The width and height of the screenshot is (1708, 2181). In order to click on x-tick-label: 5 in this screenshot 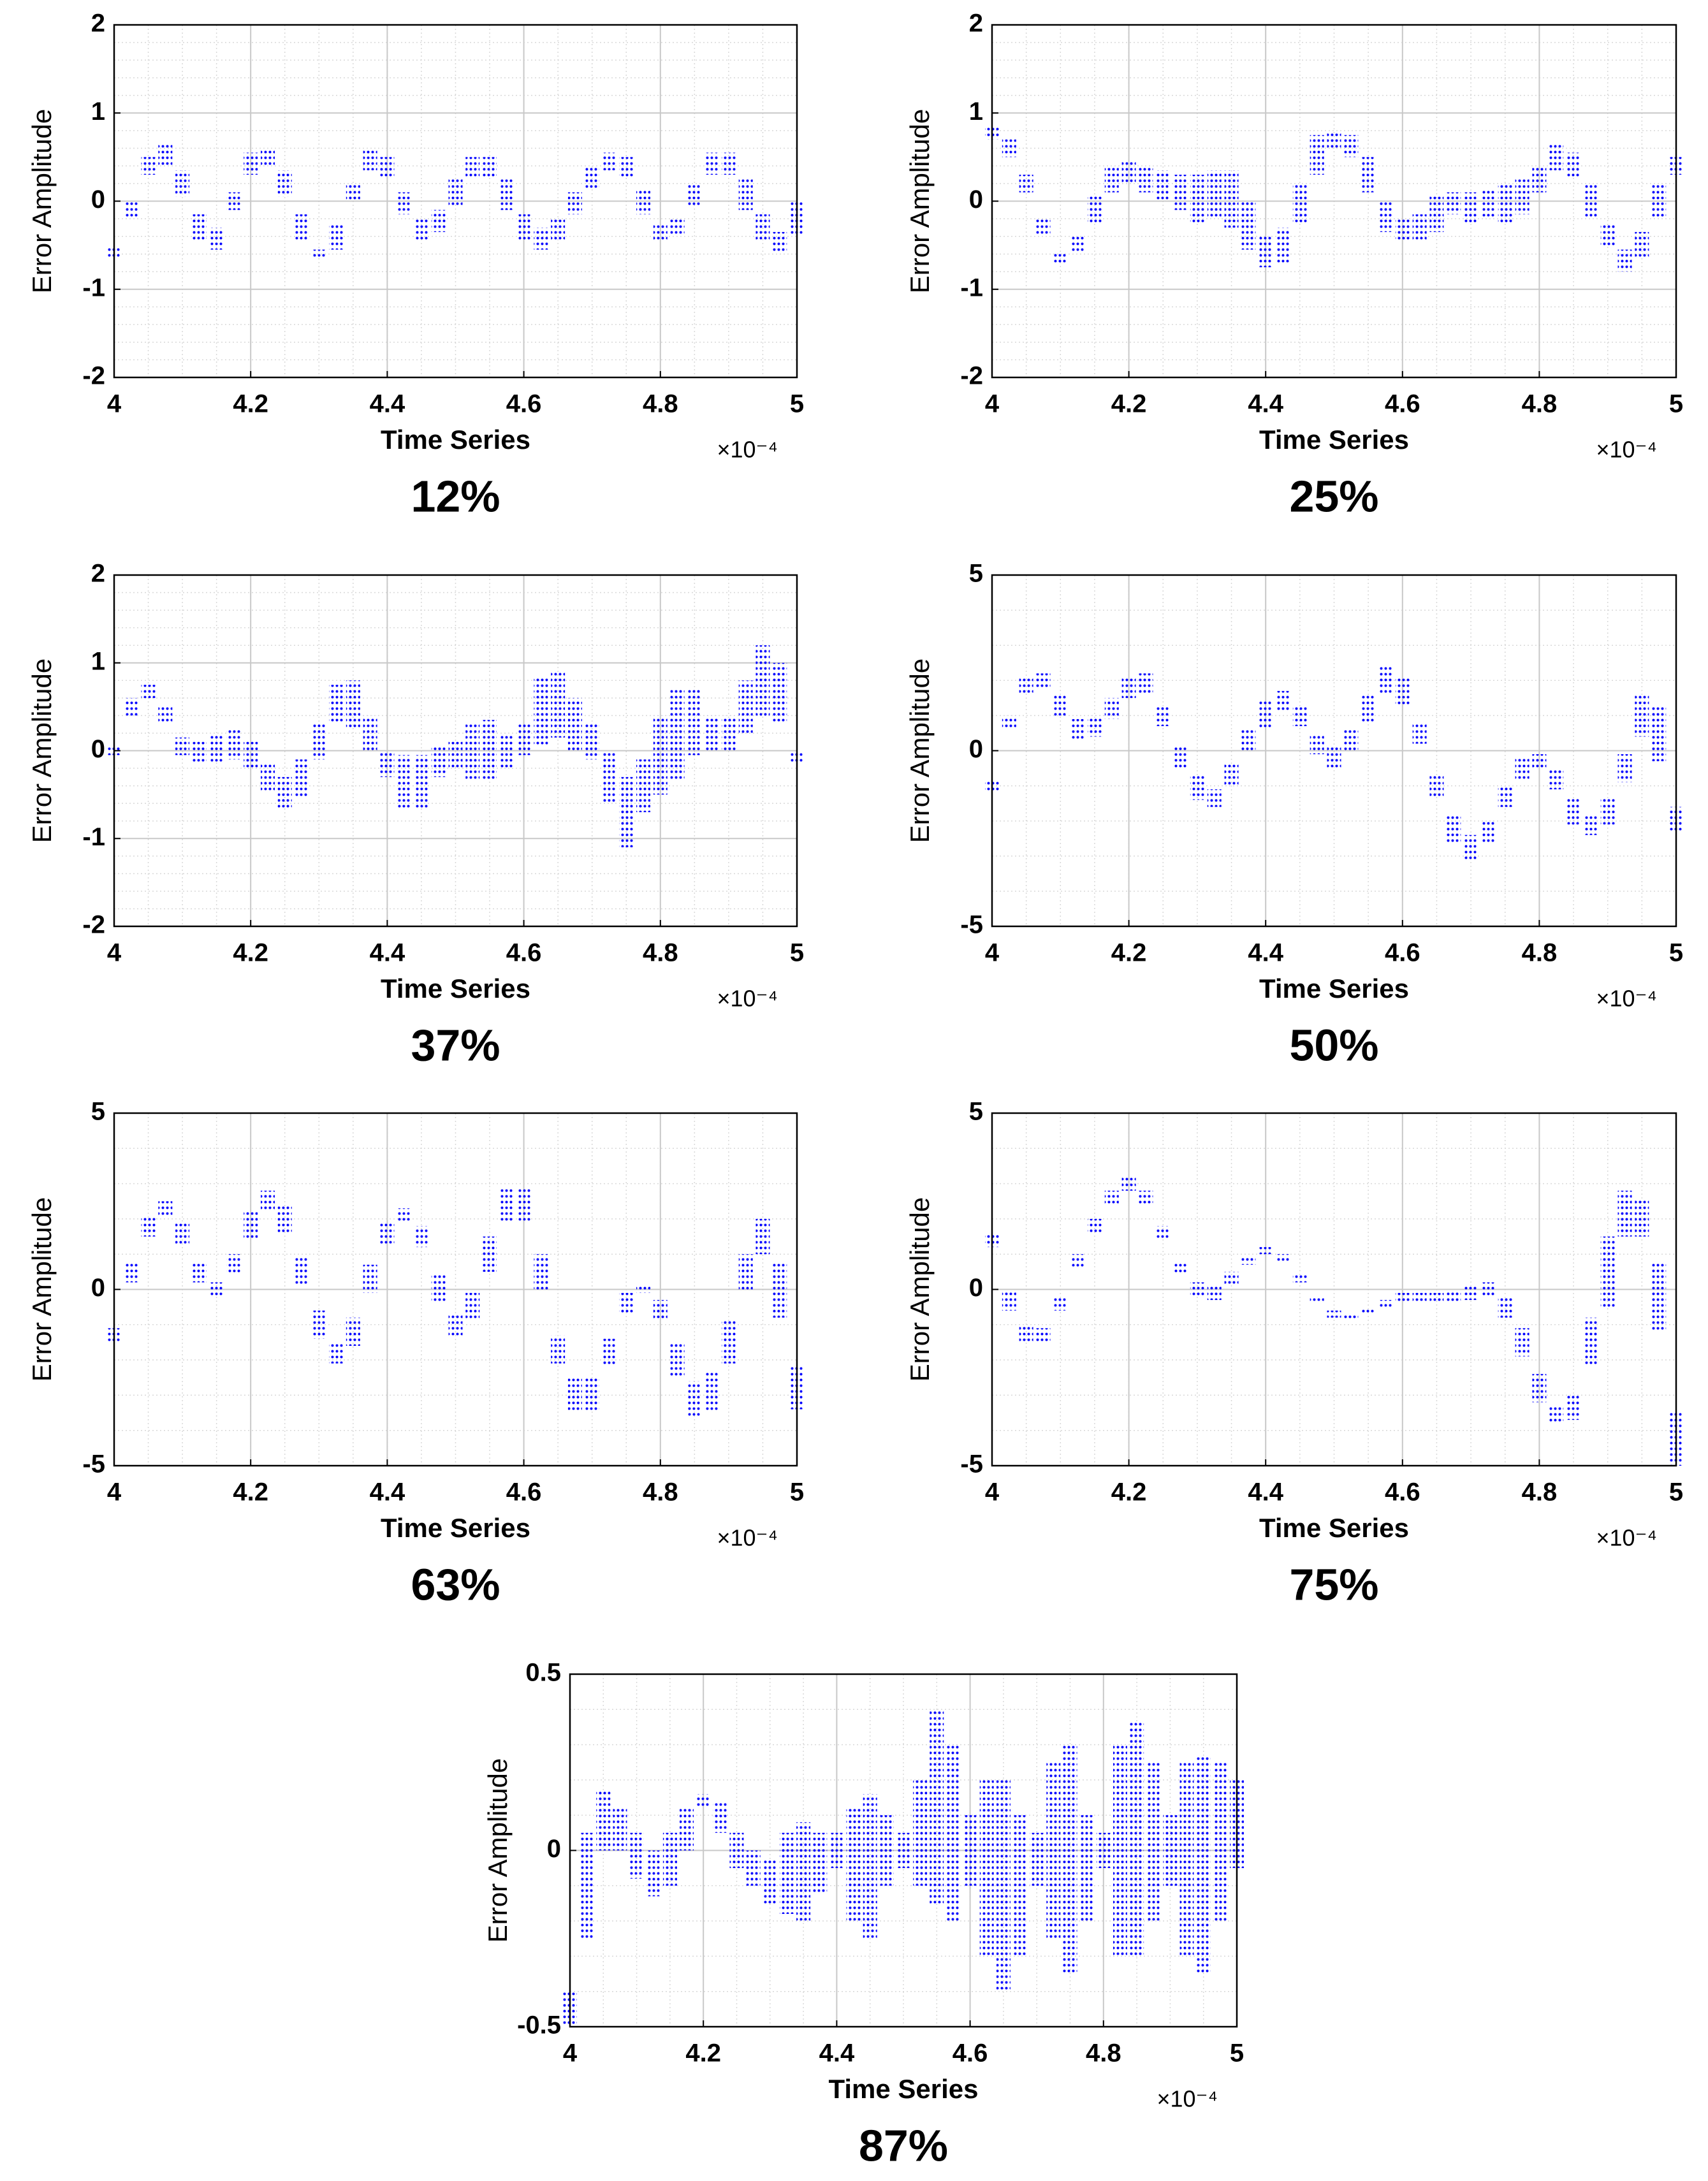, I will do `click(797, 404)`.